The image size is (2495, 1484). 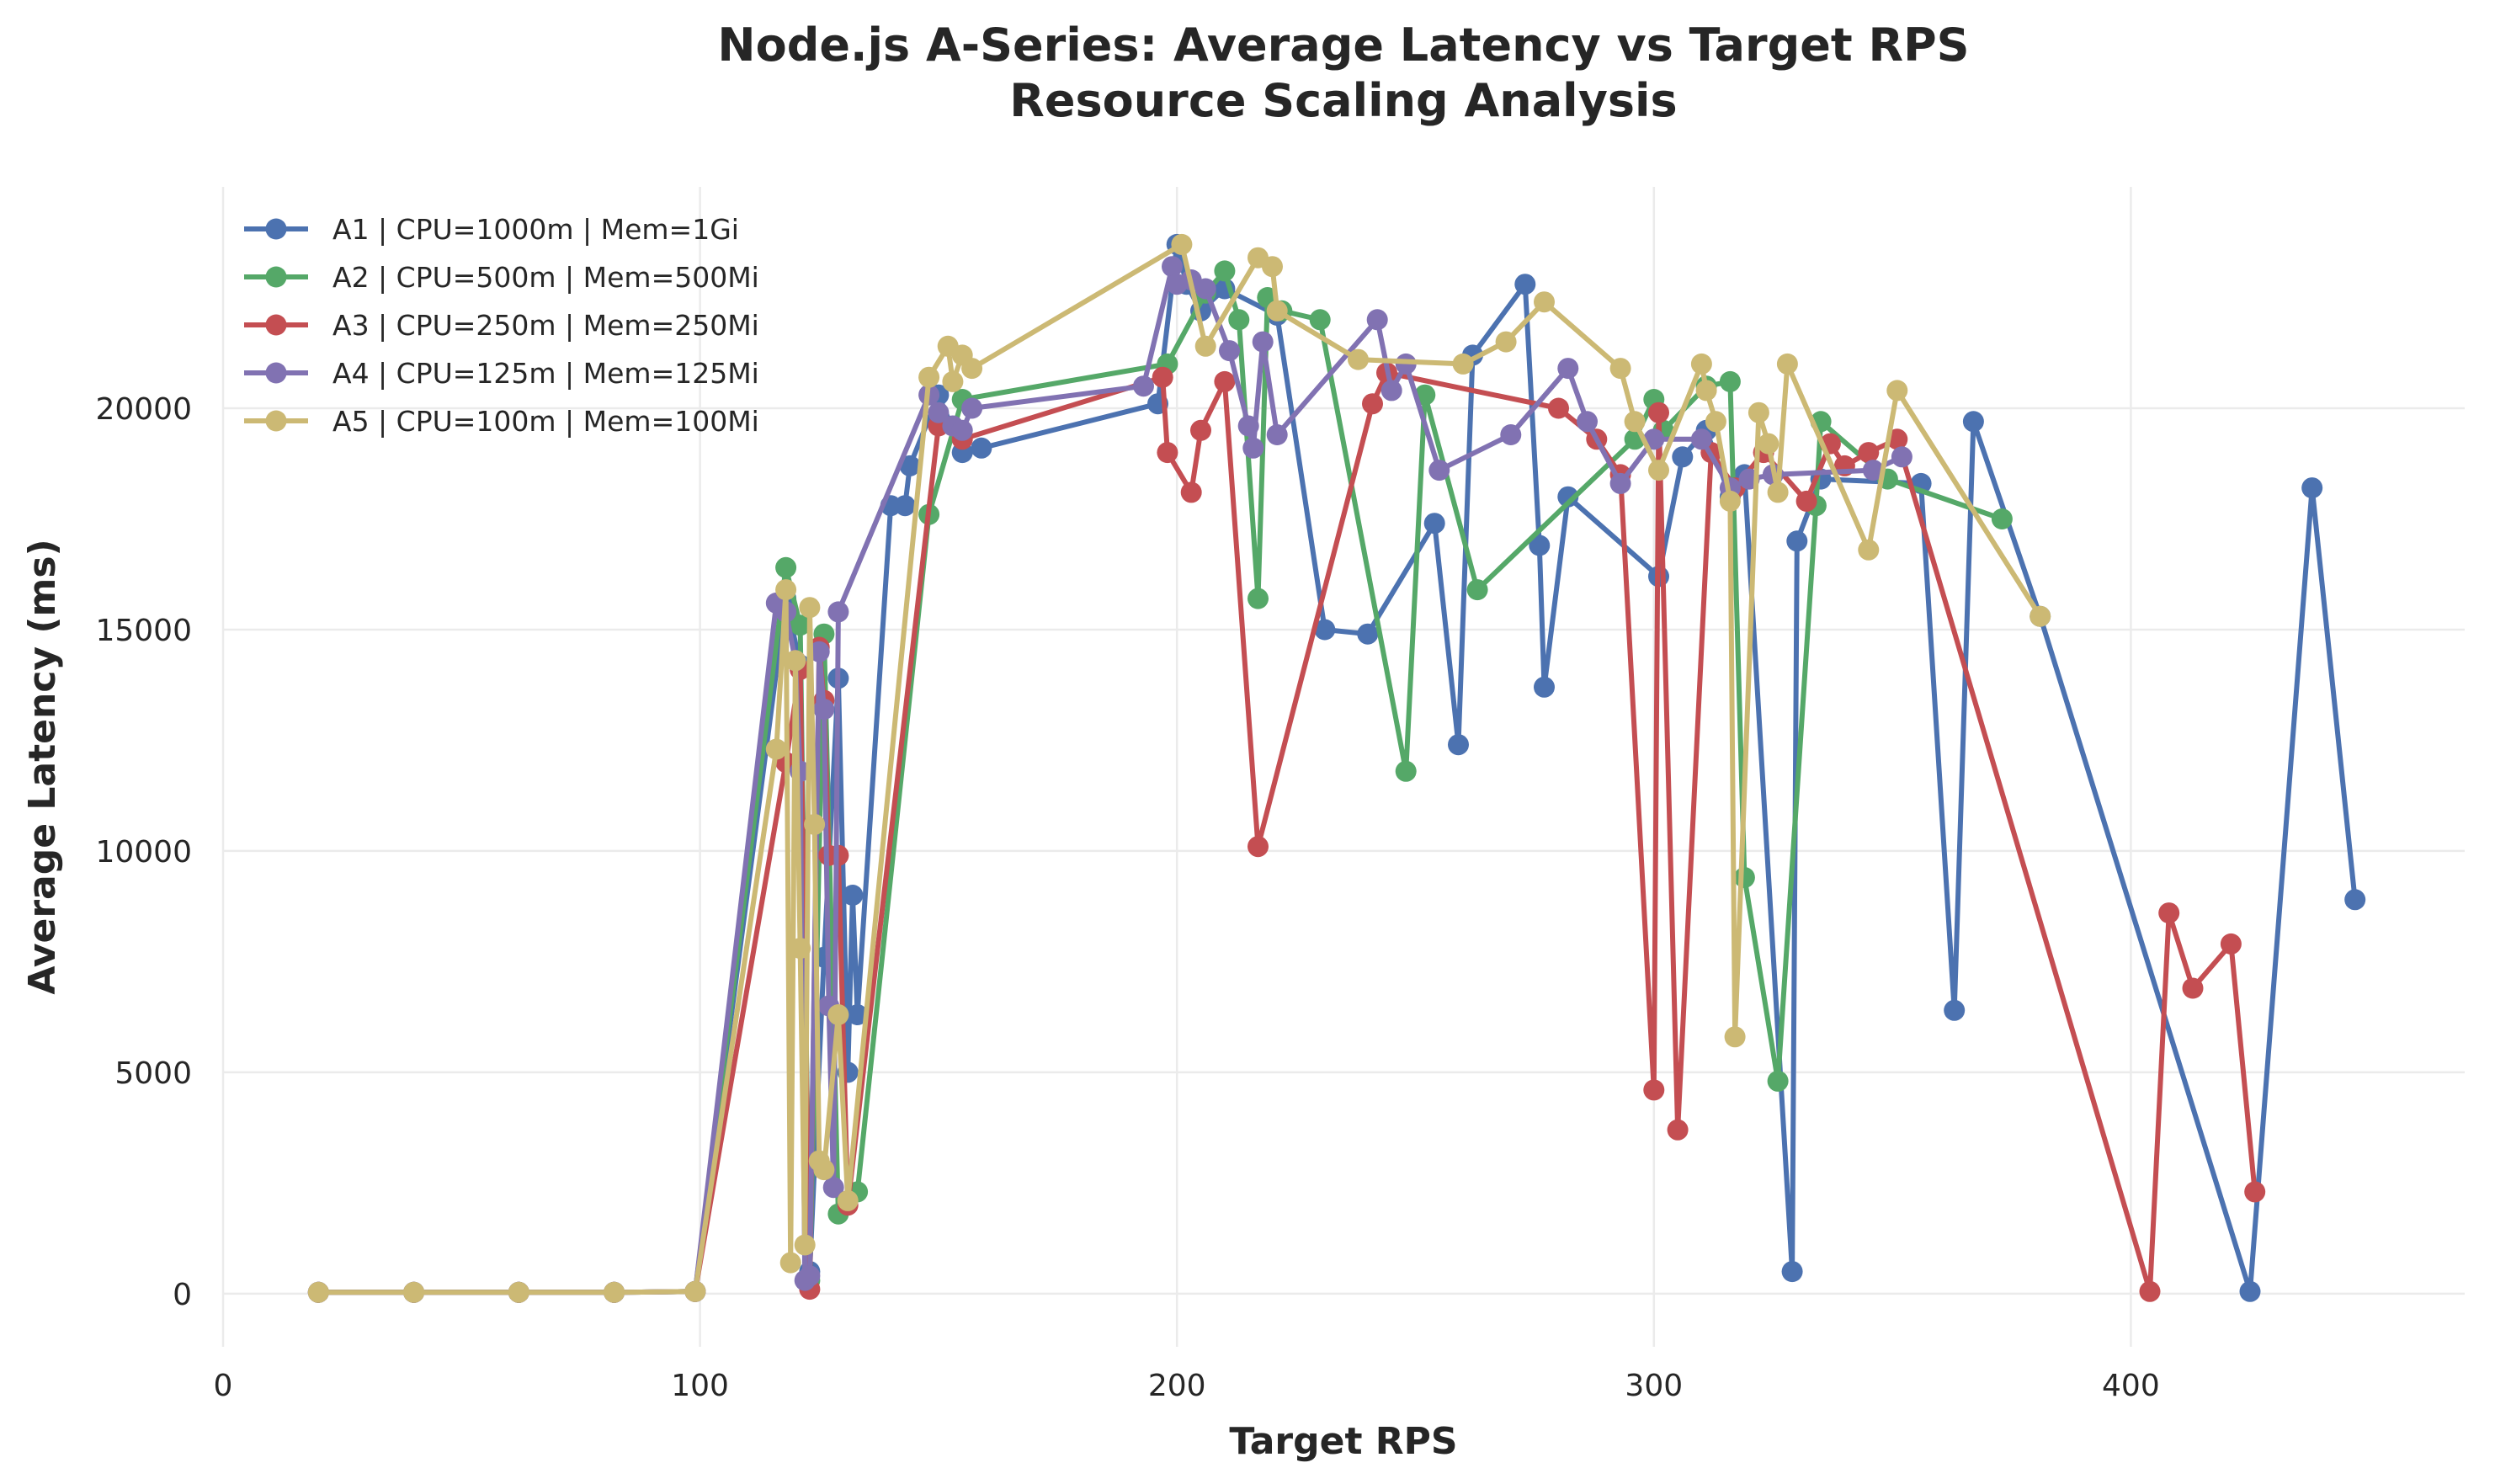 What do you see at coordinates (143, 852) in the screenshot?
I see `y-tick-label: 10000` at bounding box center [143, 852].